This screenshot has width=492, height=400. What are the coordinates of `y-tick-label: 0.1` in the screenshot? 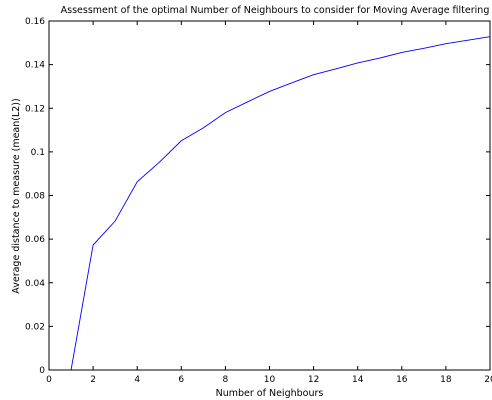 It's located at (38, 153).